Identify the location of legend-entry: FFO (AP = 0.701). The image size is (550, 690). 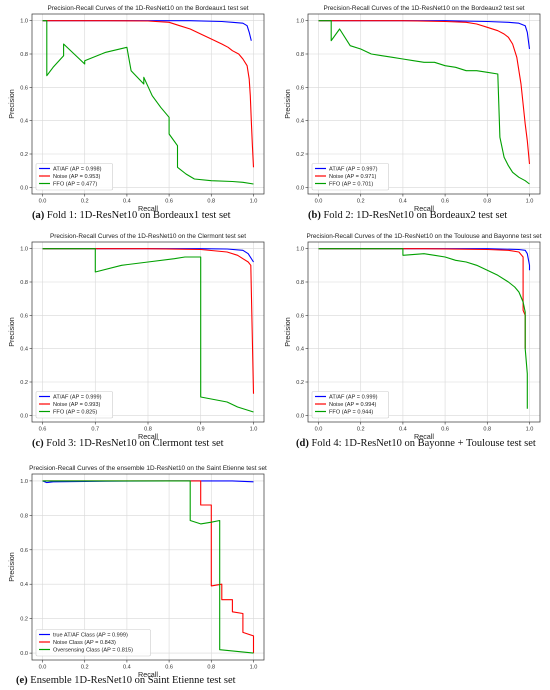
(351, 185).